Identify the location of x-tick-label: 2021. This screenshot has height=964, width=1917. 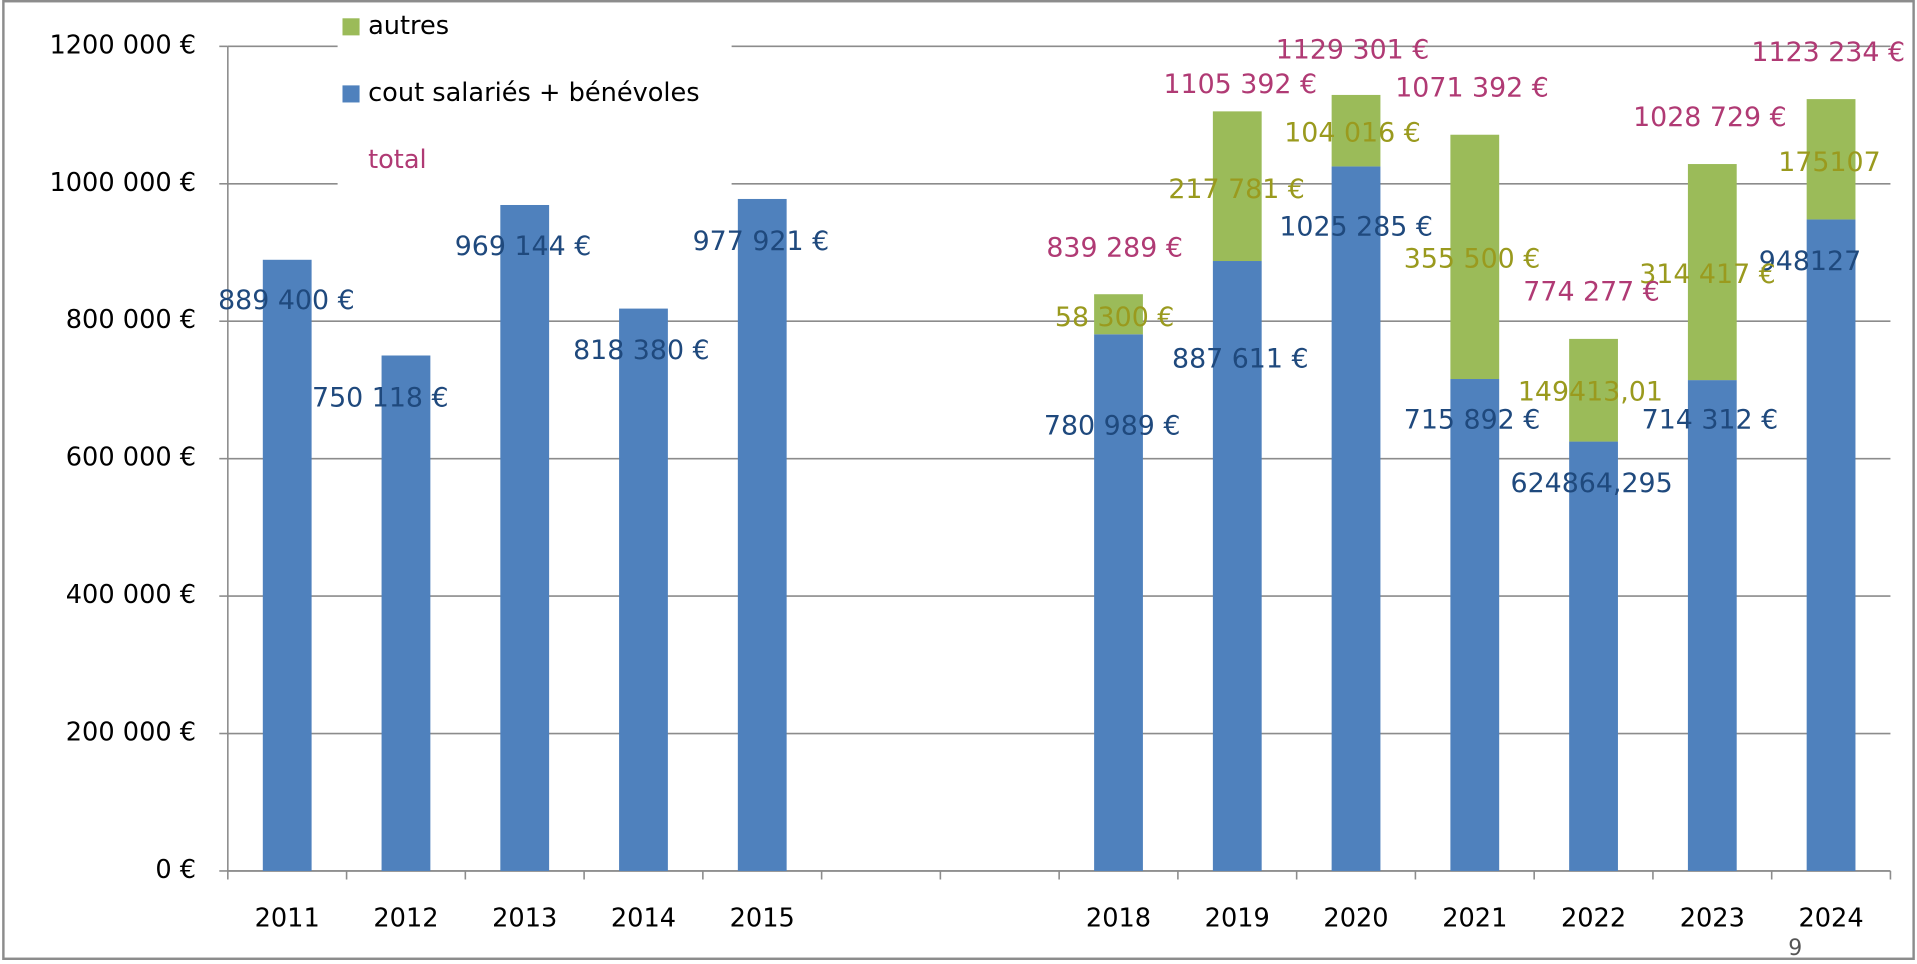
(1474, 919).